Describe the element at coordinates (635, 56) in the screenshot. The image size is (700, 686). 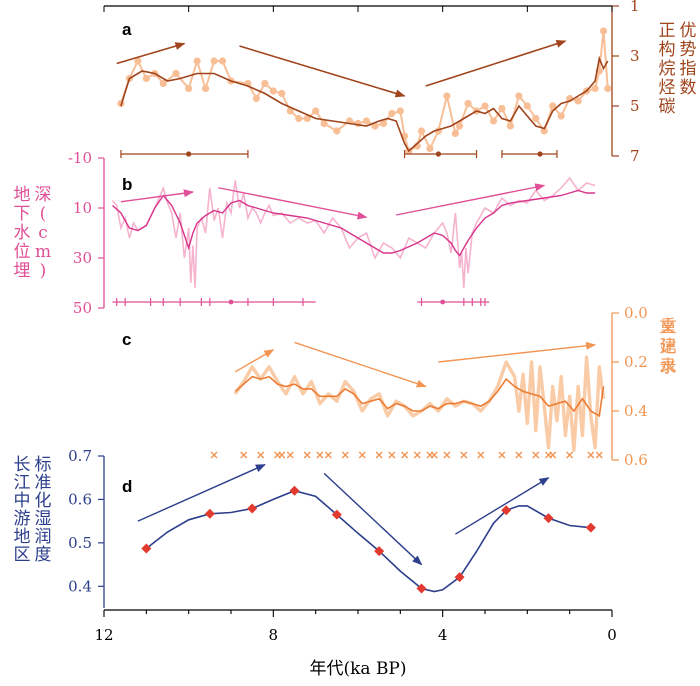
I see `panel-a-y-tick-label: 3` at that location.